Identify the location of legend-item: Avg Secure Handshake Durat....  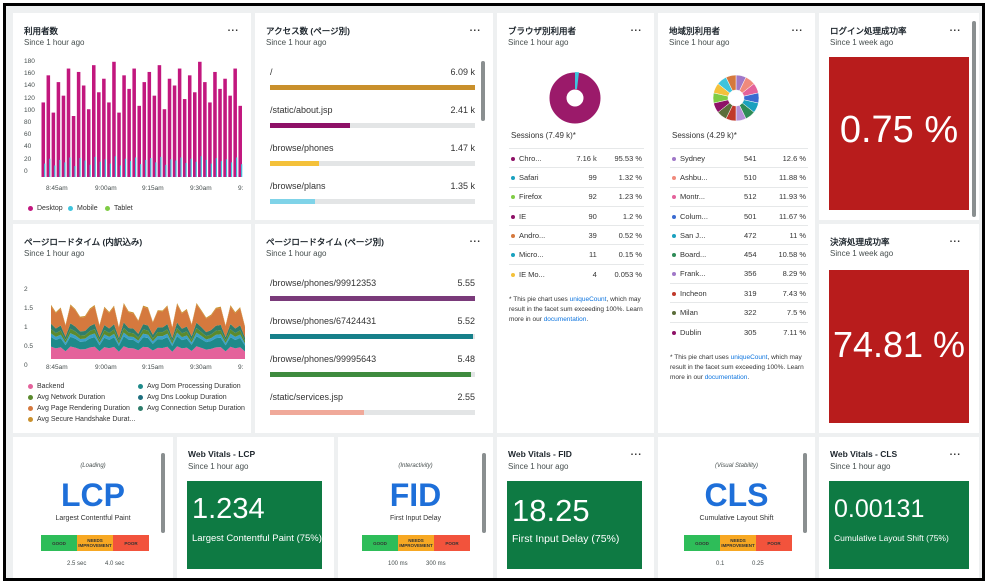
(81, 419).